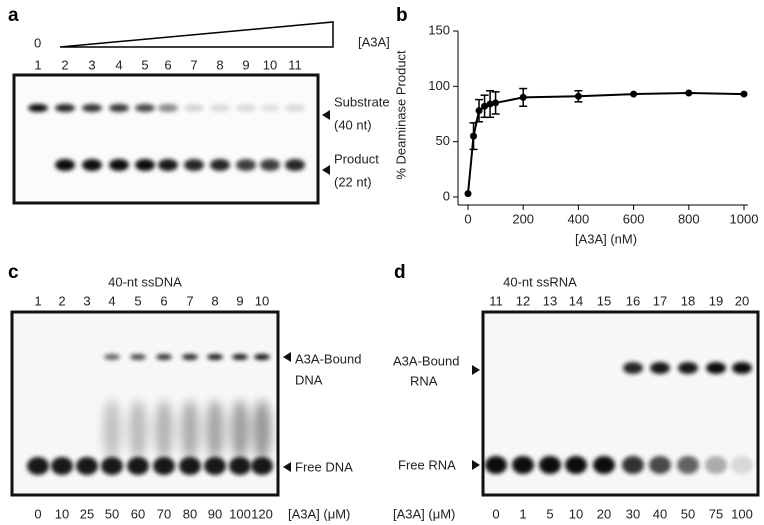 This screenshot has width=764, height=525. I want to click on x-tick-label: 800, so click(689, 218).